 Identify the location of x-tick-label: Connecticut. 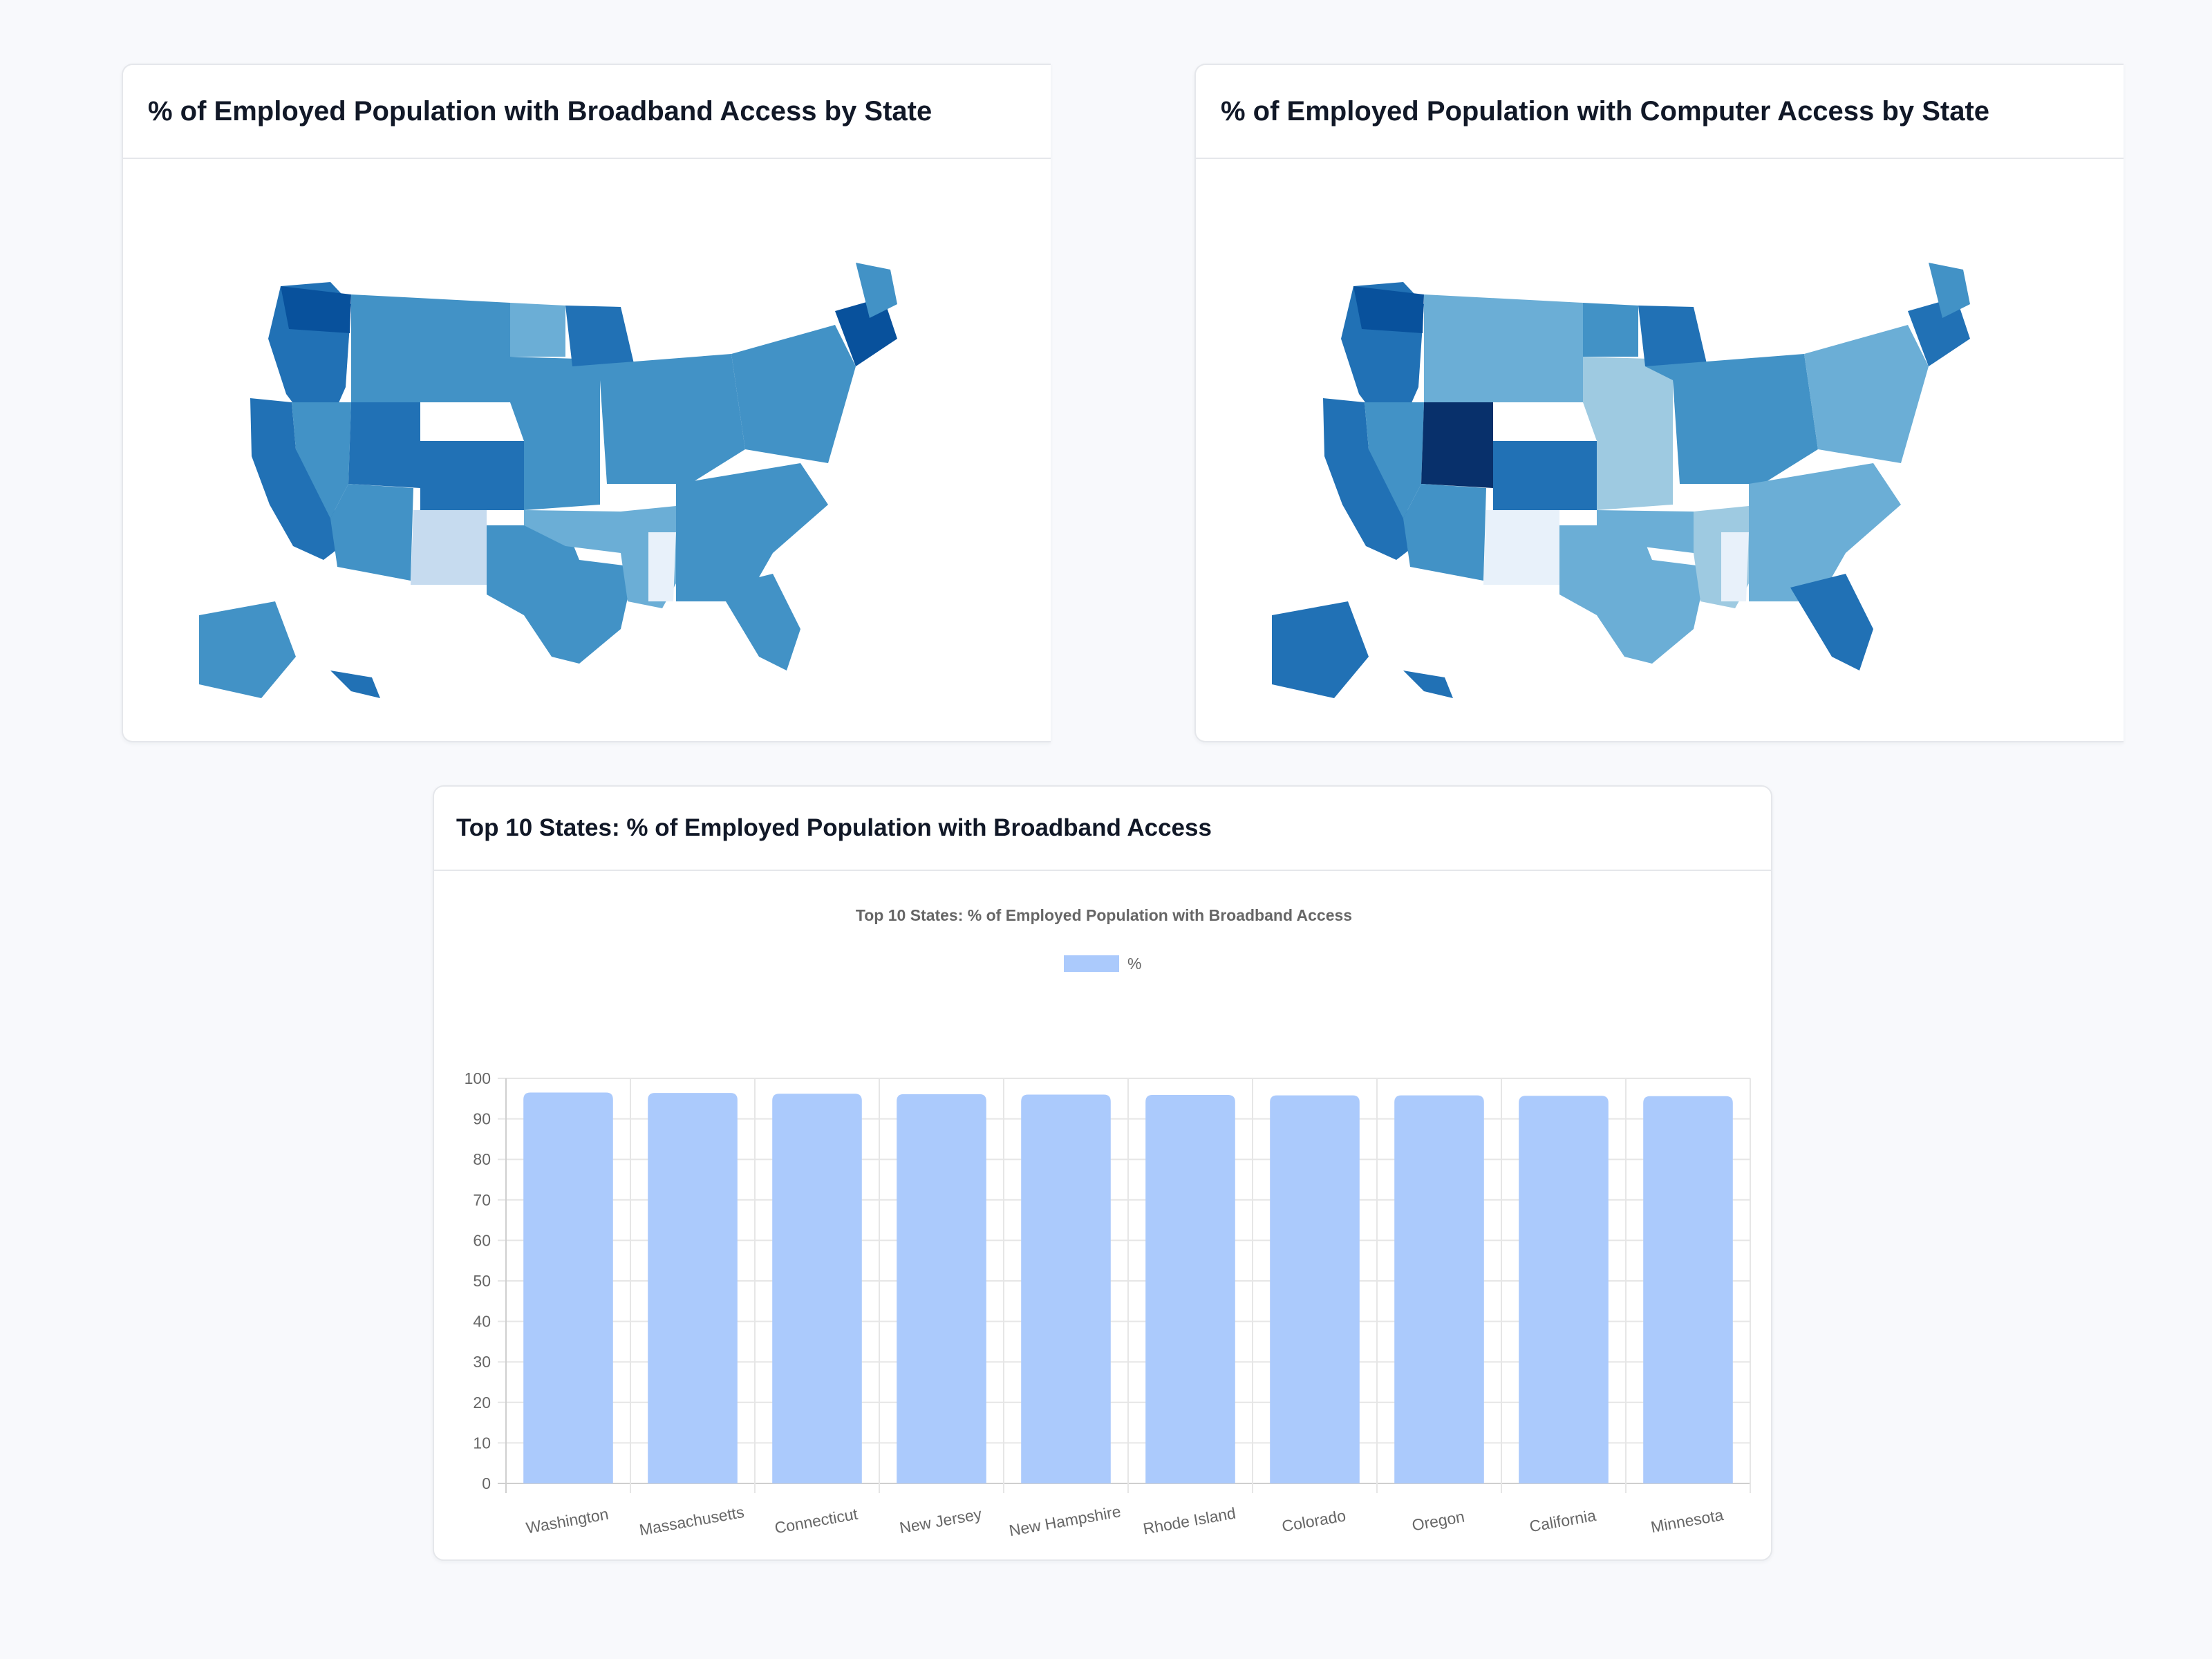
(817, 1521).